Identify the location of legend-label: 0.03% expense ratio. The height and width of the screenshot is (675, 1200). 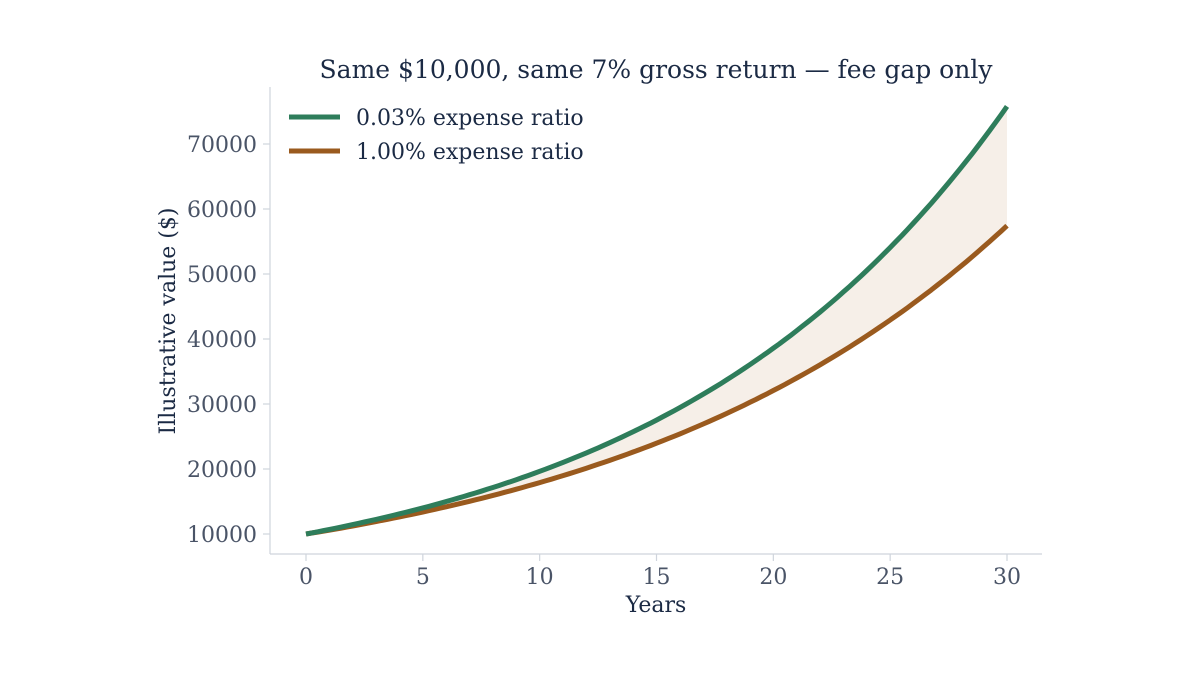
(470, 118).